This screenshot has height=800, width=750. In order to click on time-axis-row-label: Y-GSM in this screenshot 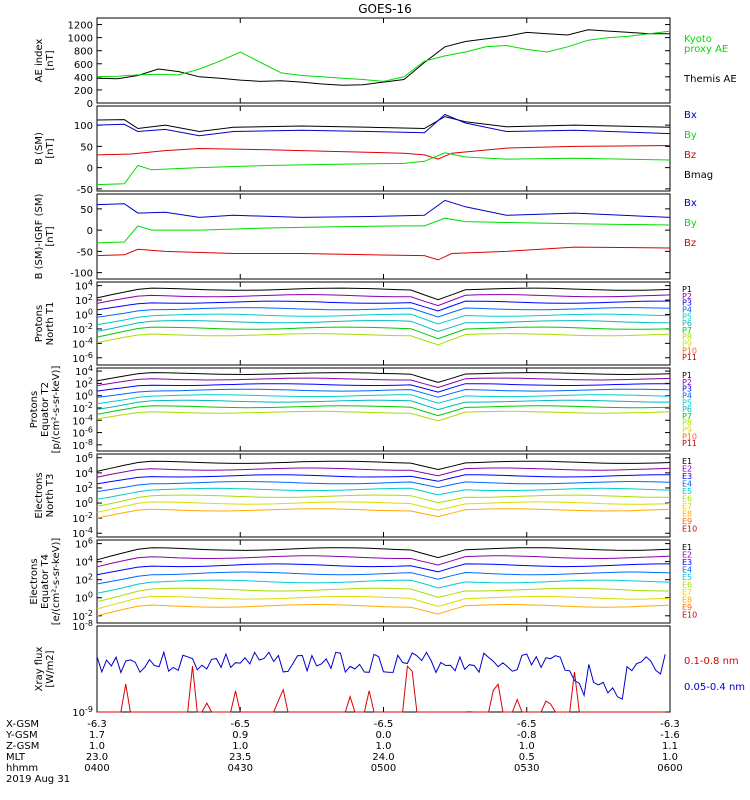, I will do `click(21, 735)`.